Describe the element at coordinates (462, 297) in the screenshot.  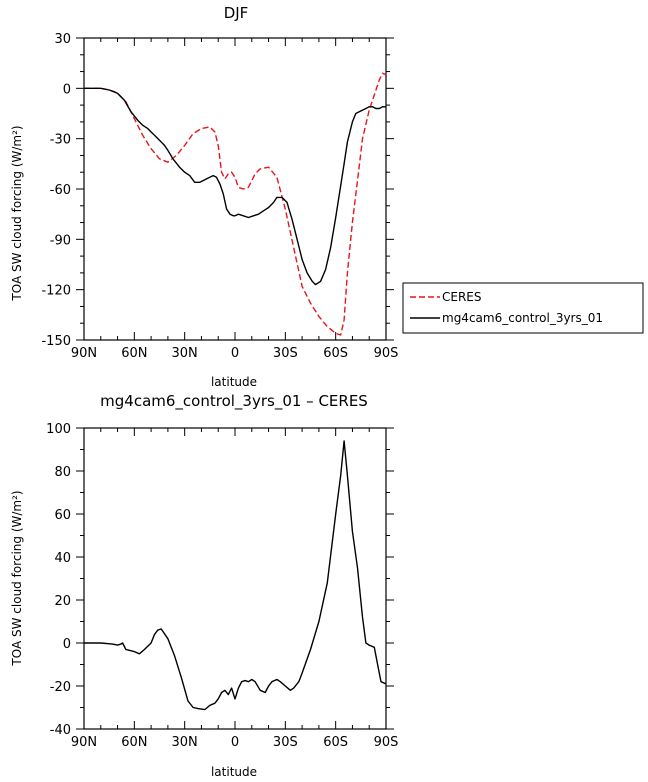
I see `legend-label-ceres: CERES` at that location.